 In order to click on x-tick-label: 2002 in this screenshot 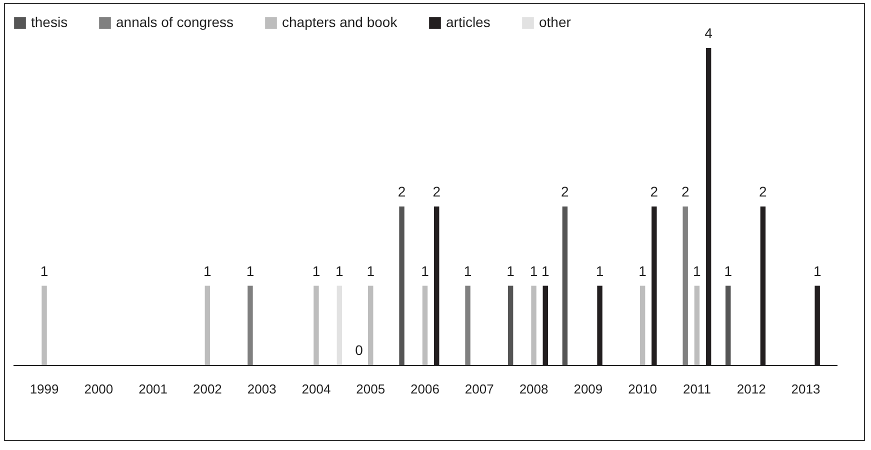, I will do `click(207, 389)`.